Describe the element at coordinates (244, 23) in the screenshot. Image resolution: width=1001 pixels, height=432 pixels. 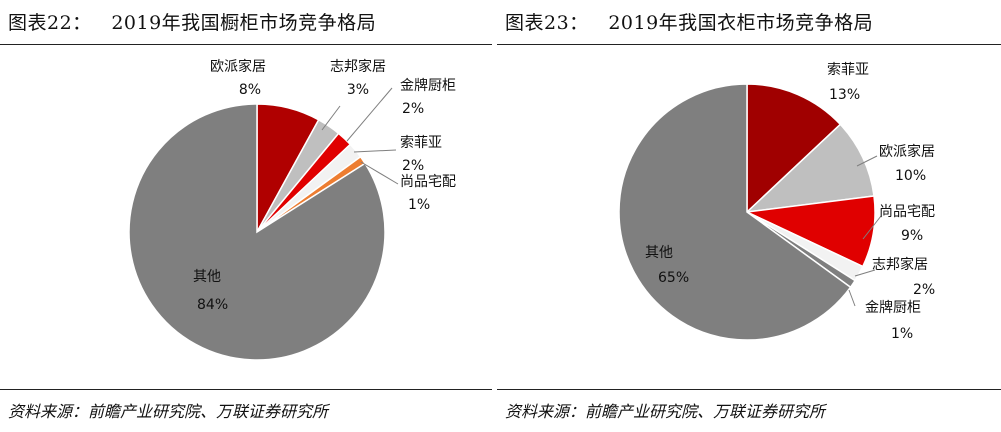
I see `chart-title-text: 2019年我国橱柜市场竞争格局` at that location.